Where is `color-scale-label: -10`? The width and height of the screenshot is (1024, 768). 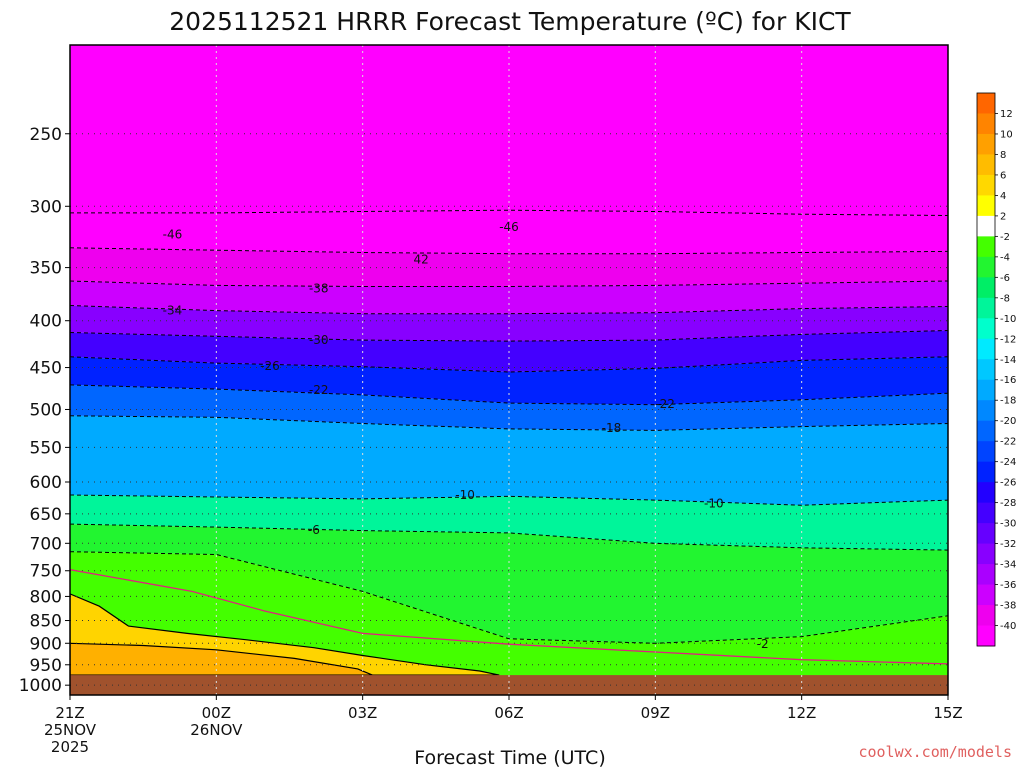 color-scale-label: -10 is located at coordinates (1008, 319).